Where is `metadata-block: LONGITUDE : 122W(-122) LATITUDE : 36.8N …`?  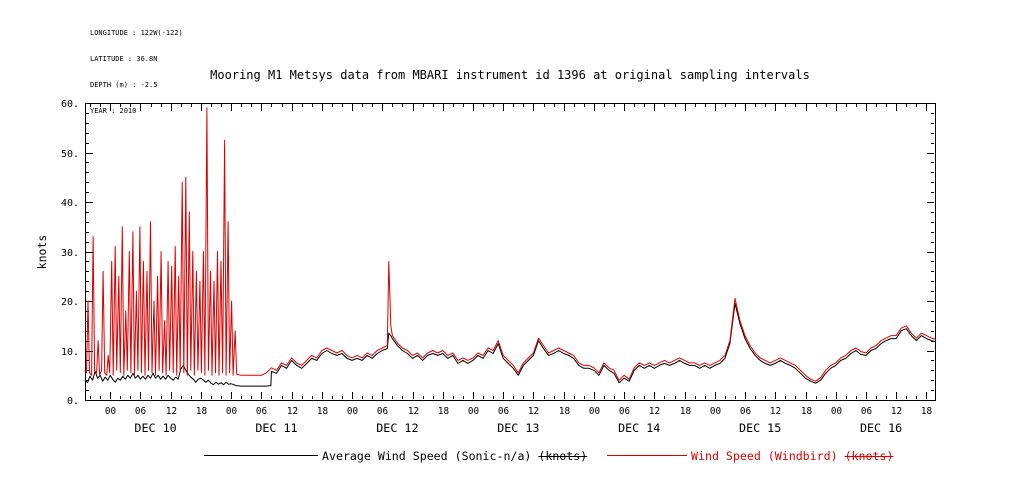 metadata-block: LONGITUDE : 122W(-122) LATITUDE : 36.8N … is located at coordinates (136, 72).